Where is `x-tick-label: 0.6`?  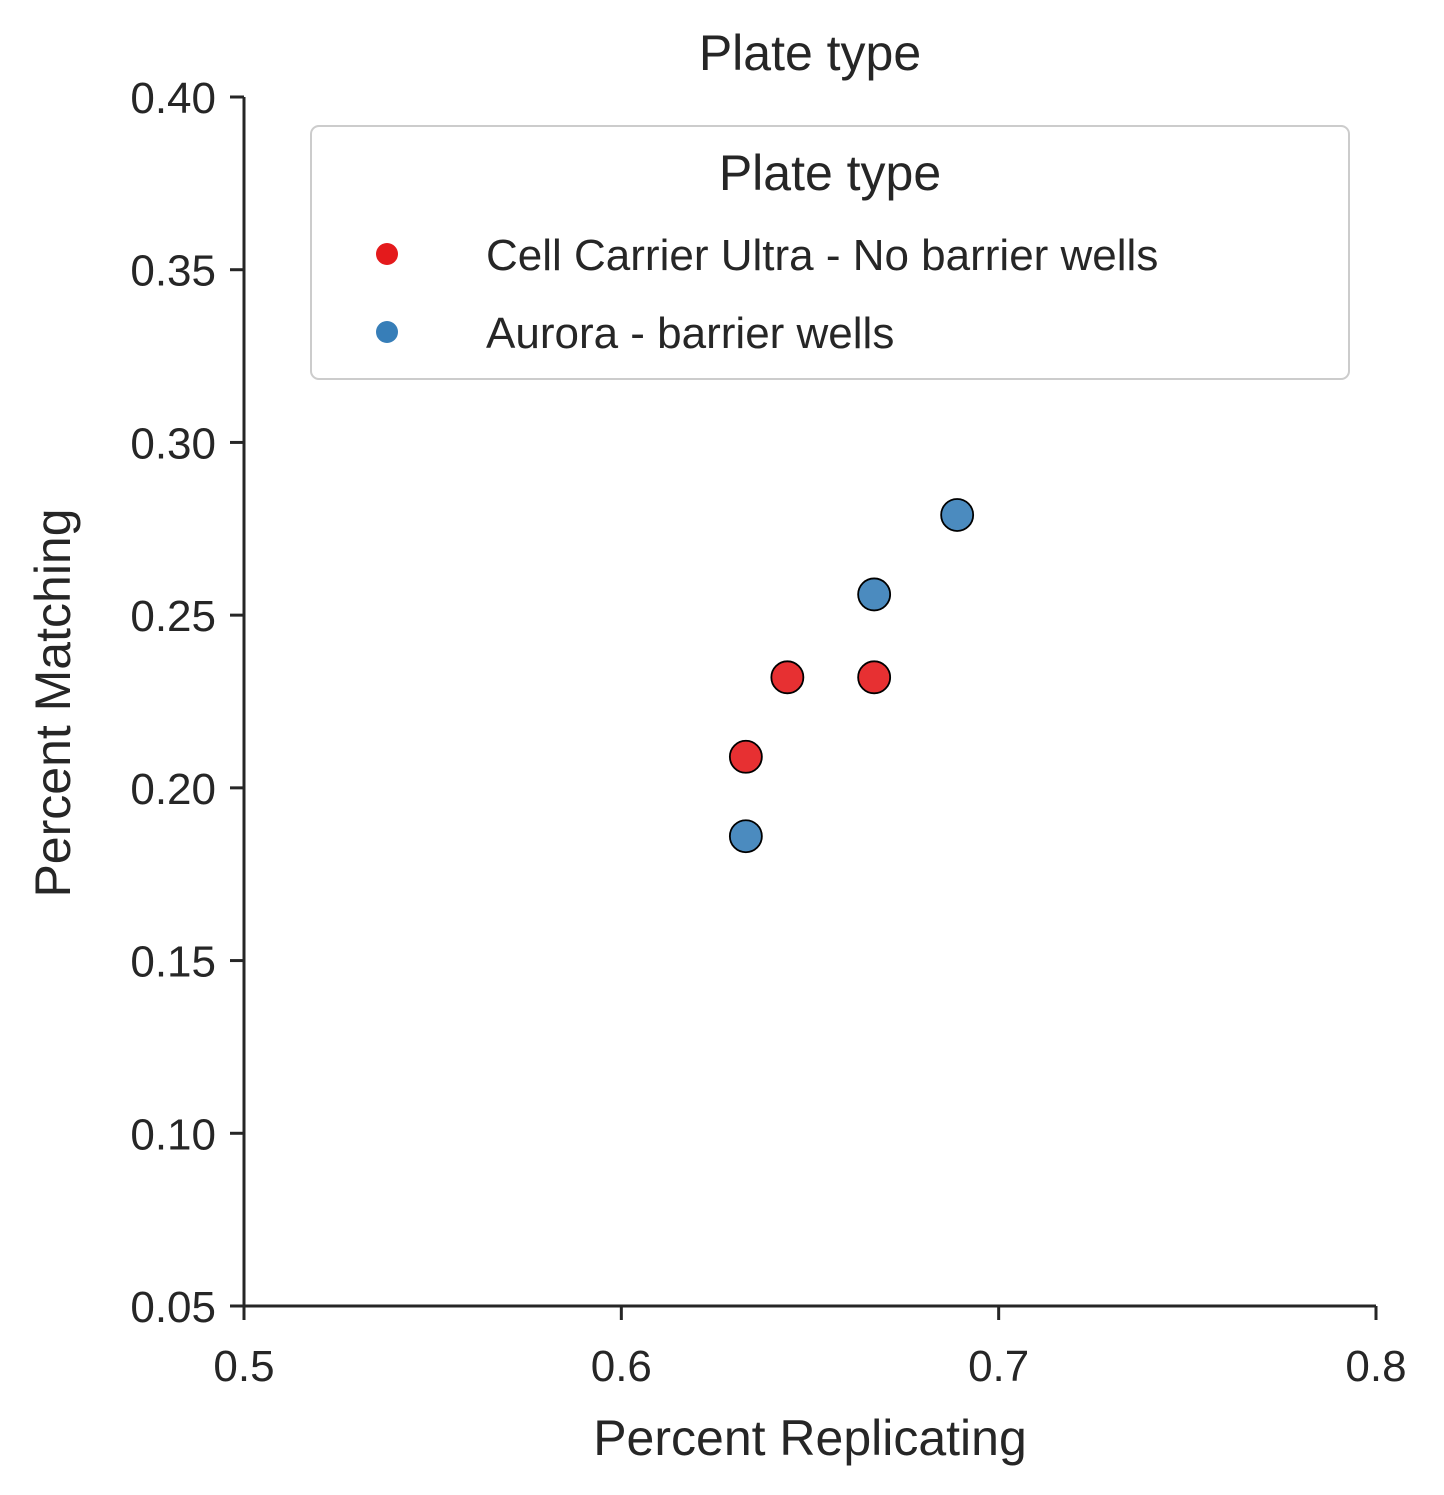 x-tick-label: 0.6 is located at coordinates (621, 1366).